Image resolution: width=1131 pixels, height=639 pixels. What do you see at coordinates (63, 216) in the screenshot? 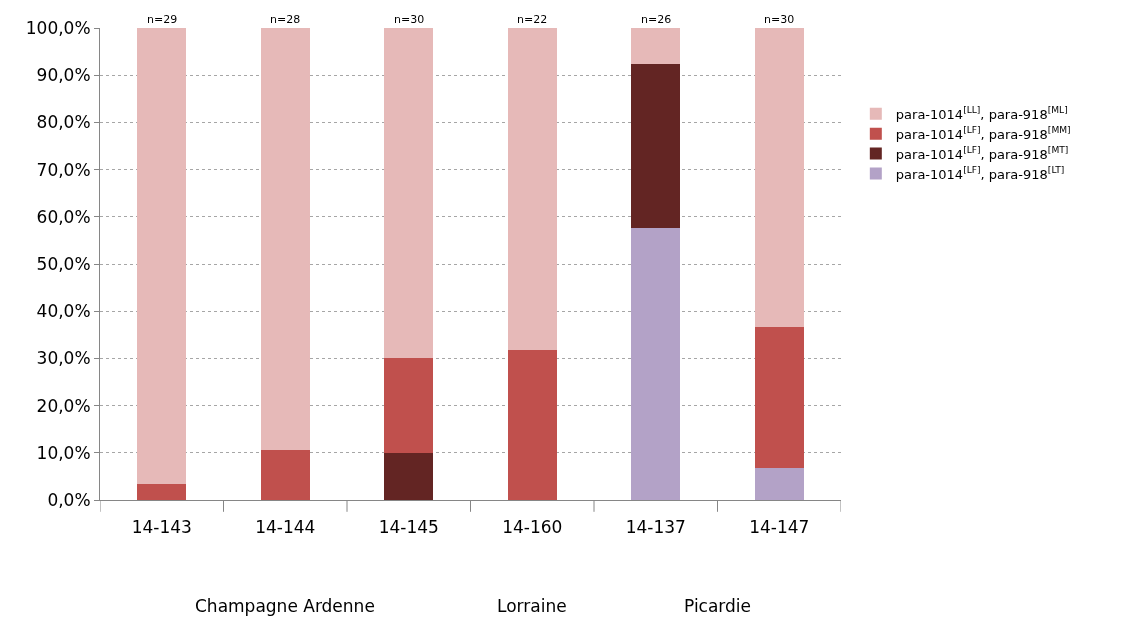
I see `y-tick-label: 60,0%` at bounding box center [63, 216].